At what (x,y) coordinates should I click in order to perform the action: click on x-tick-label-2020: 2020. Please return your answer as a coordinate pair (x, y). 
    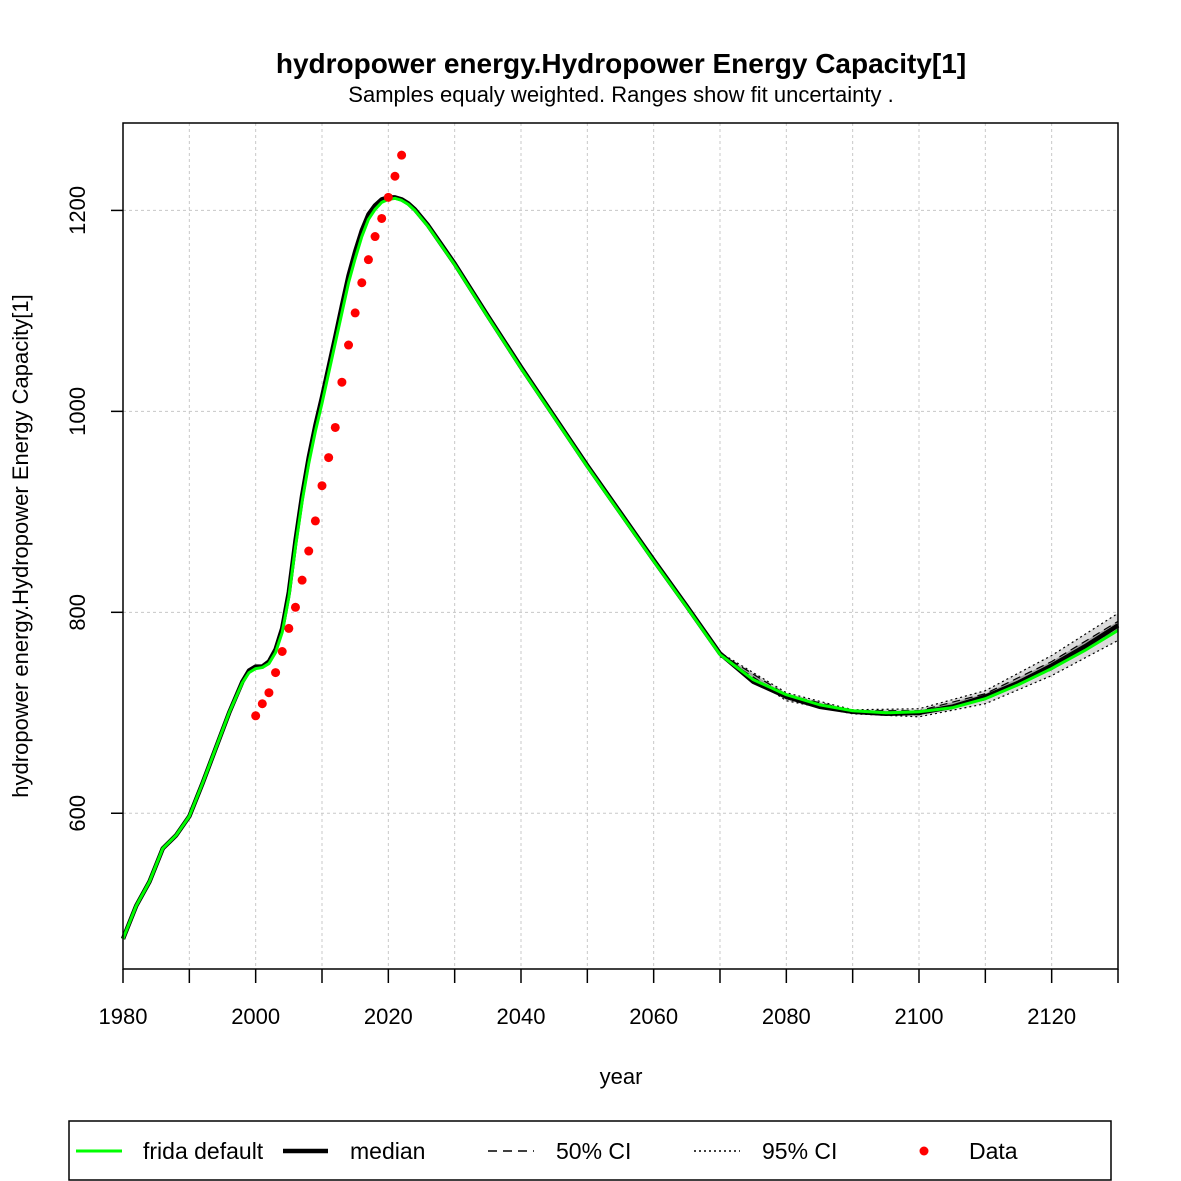
    Looking at the image, I should click on (388, 1016).